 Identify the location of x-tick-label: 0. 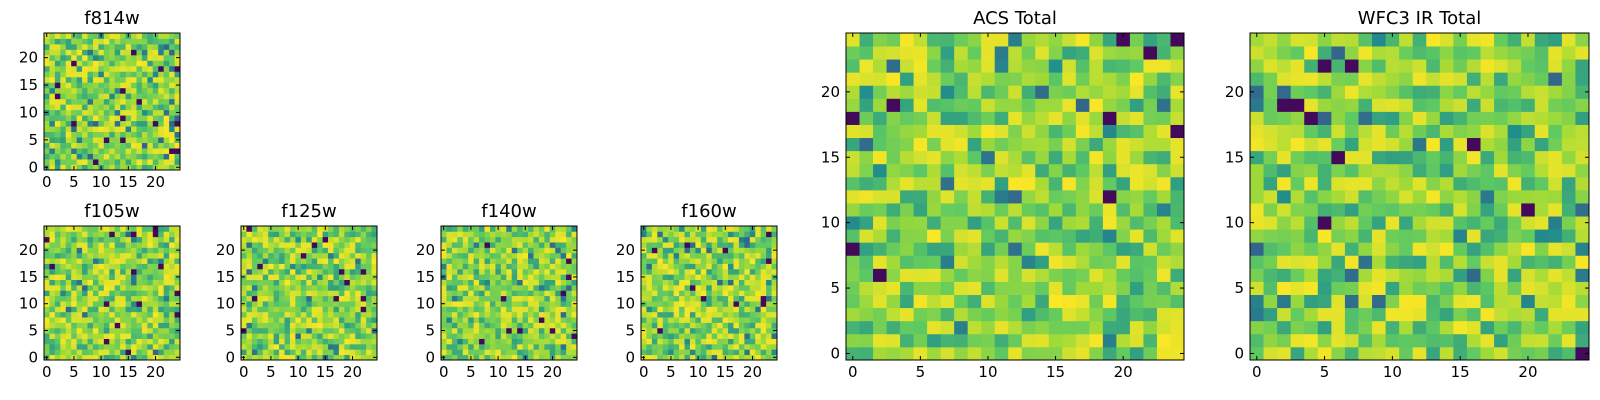
(644, 372).